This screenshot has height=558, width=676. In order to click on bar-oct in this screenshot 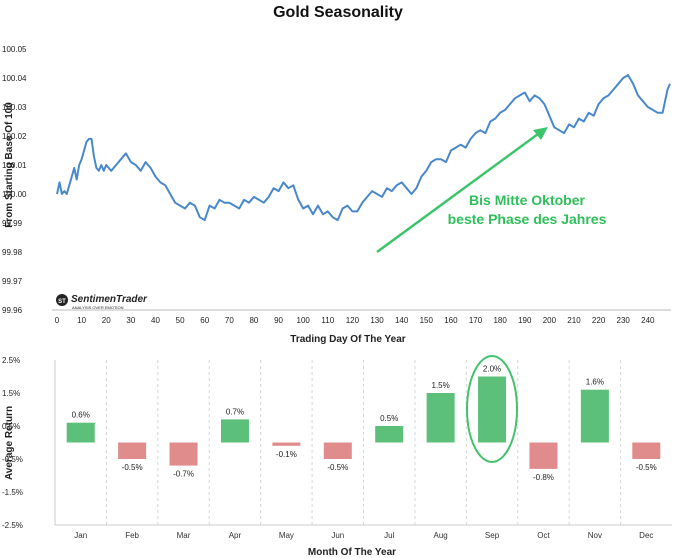, I will do `click(543, 455)`.